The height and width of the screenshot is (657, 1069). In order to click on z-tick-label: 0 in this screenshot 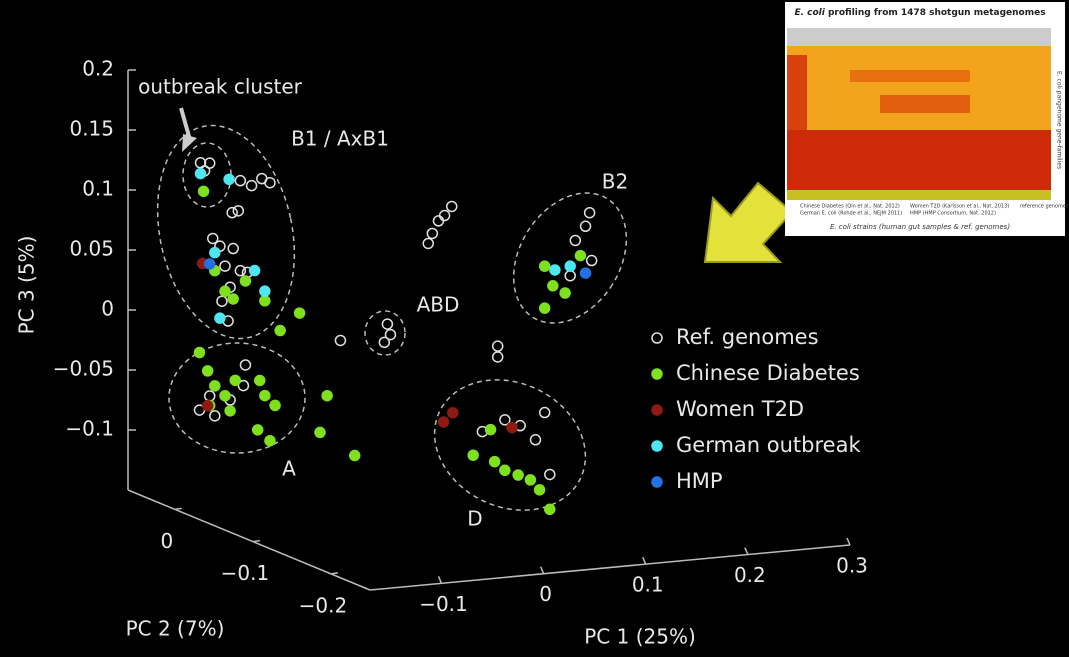, I will do `click(107, 309)`.